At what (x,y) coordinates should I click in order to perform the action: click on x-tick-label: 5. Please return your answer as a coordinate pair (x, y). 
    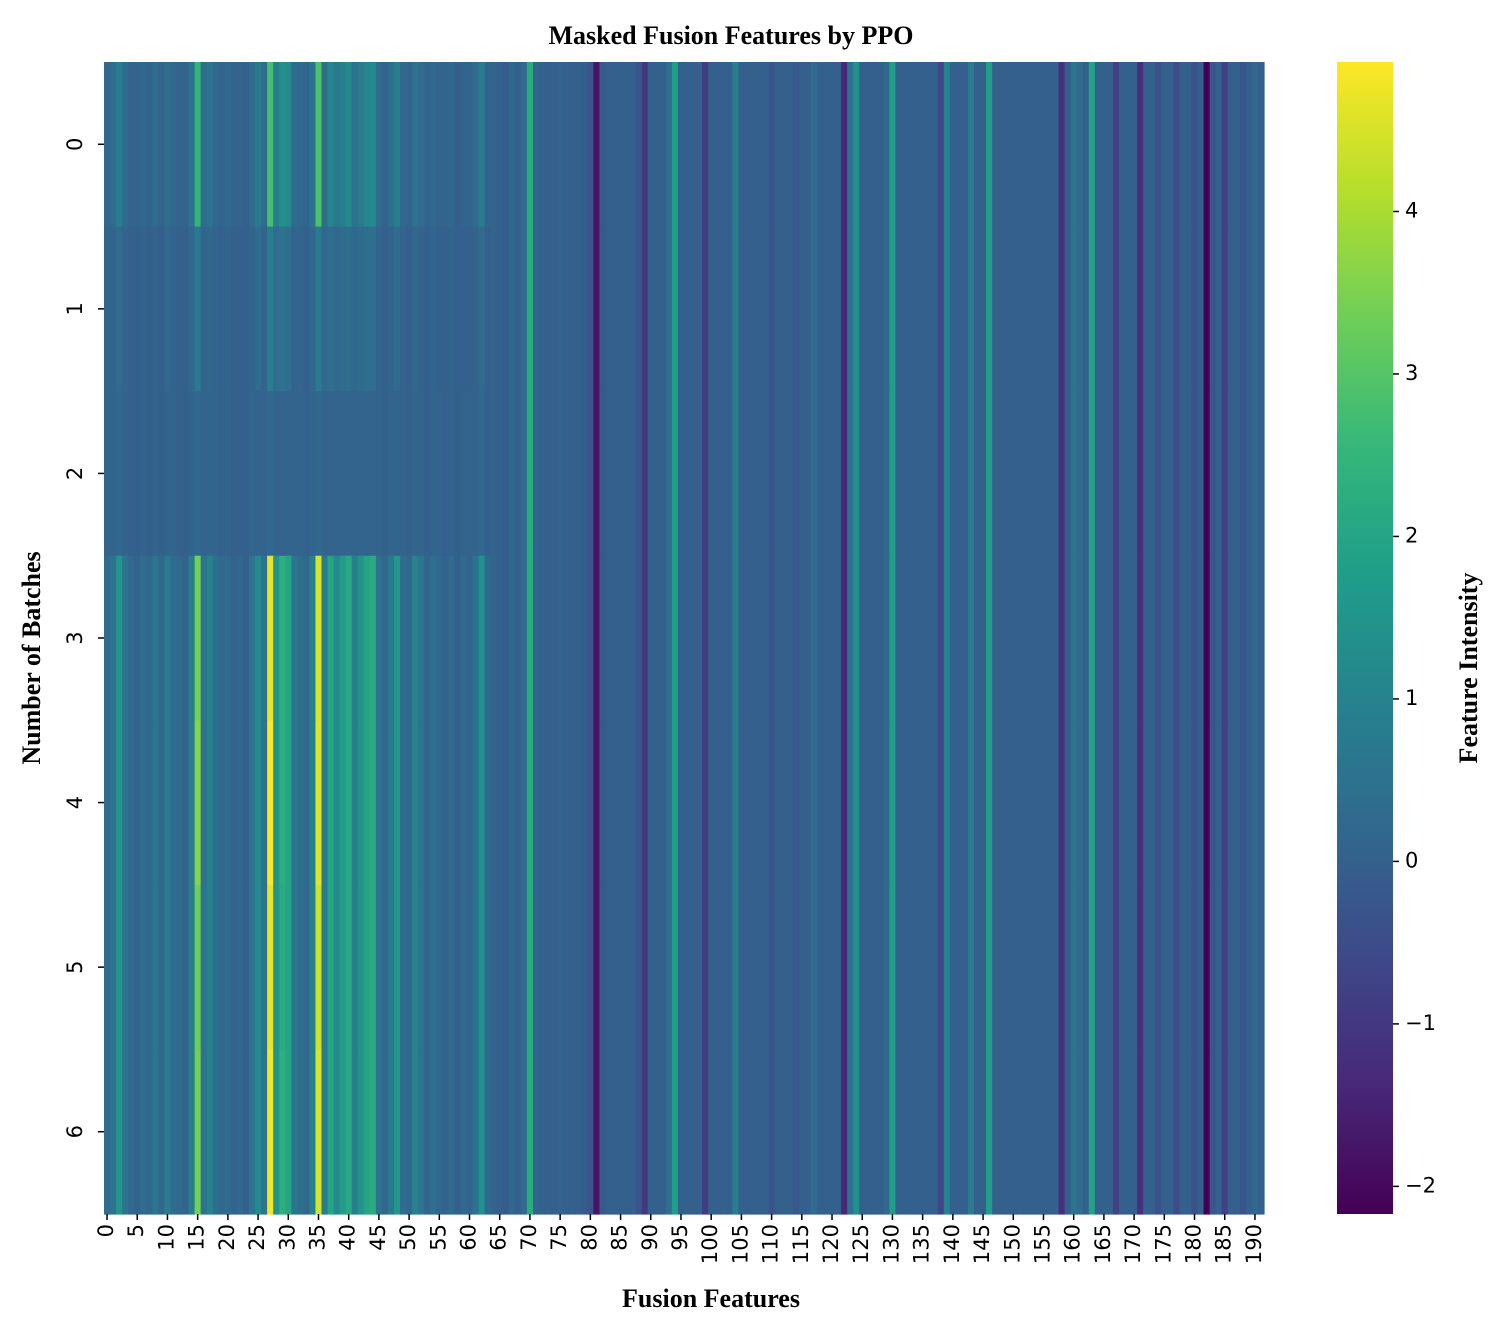
    Looking at the image, I should click on (136, 1230).